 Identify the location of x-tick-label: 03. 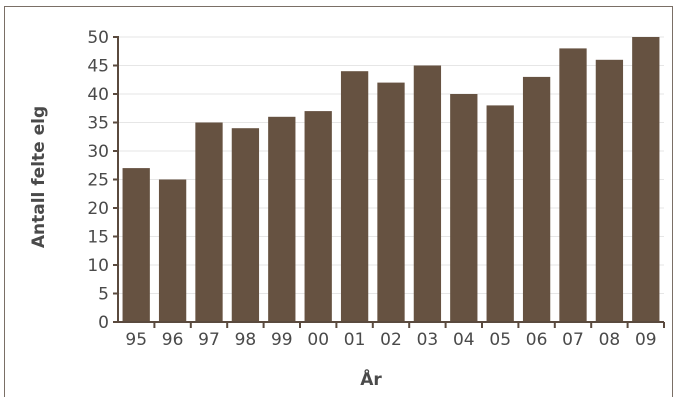
(428, 340).